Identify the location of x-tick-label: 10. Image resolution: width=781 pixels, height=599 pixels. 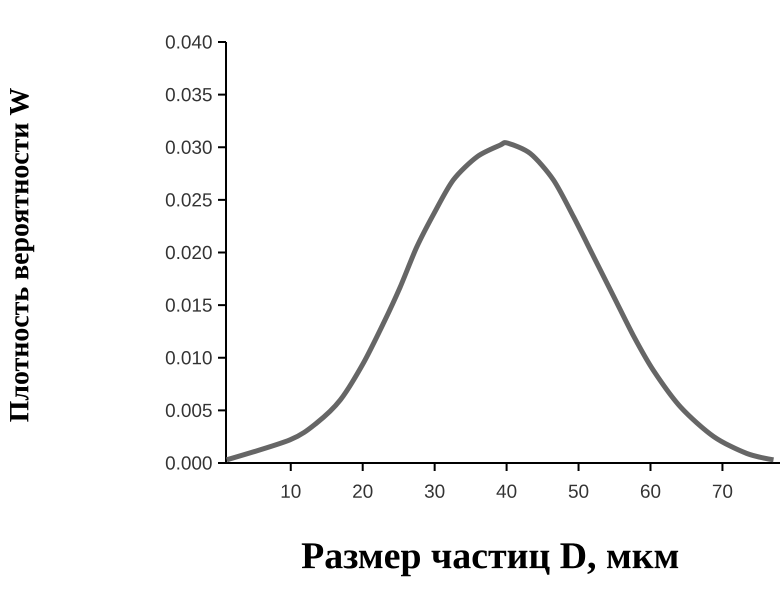
(291, 491).